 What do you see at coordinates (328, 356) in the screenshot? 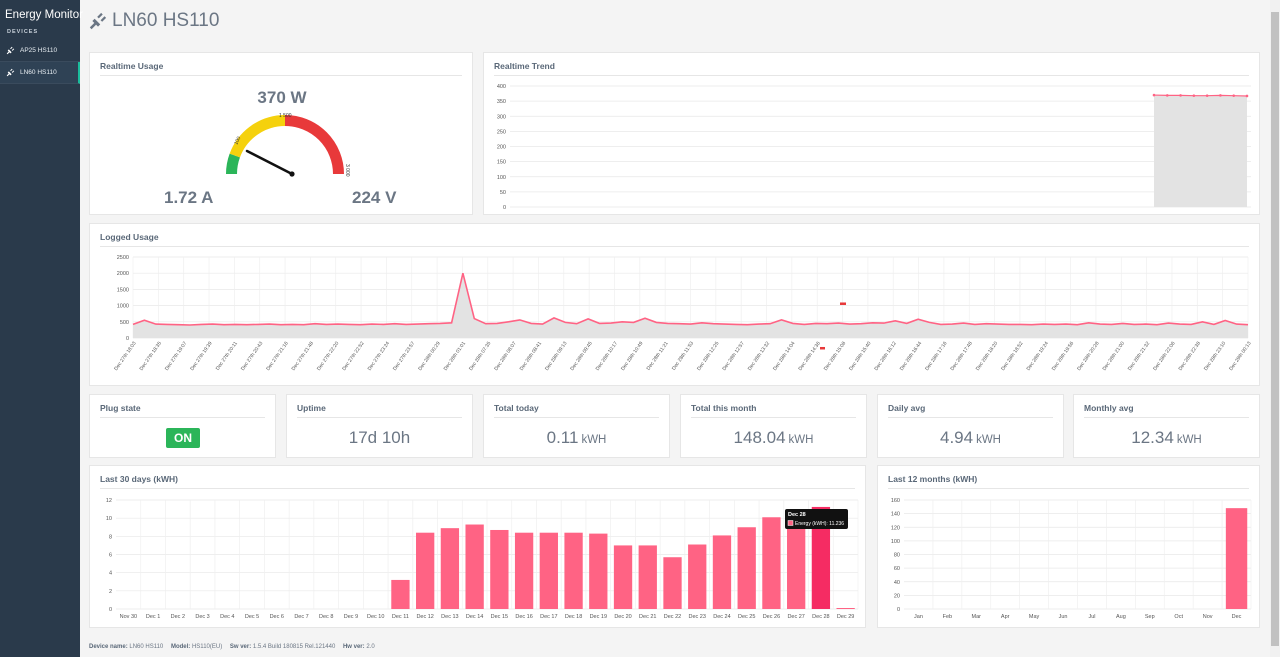
I see `x-tick-label: Dec 27th 22:20` at bounding box center [328, 356].